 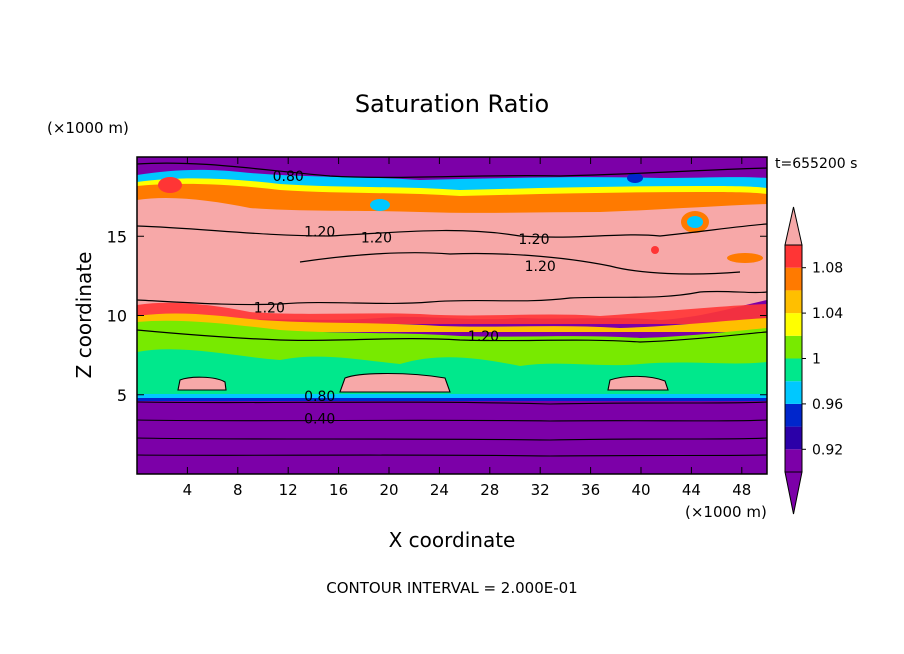 I want to click on colorbar: 0.92 0.96 1 1.04 1.08, so click(x=813, y=360).